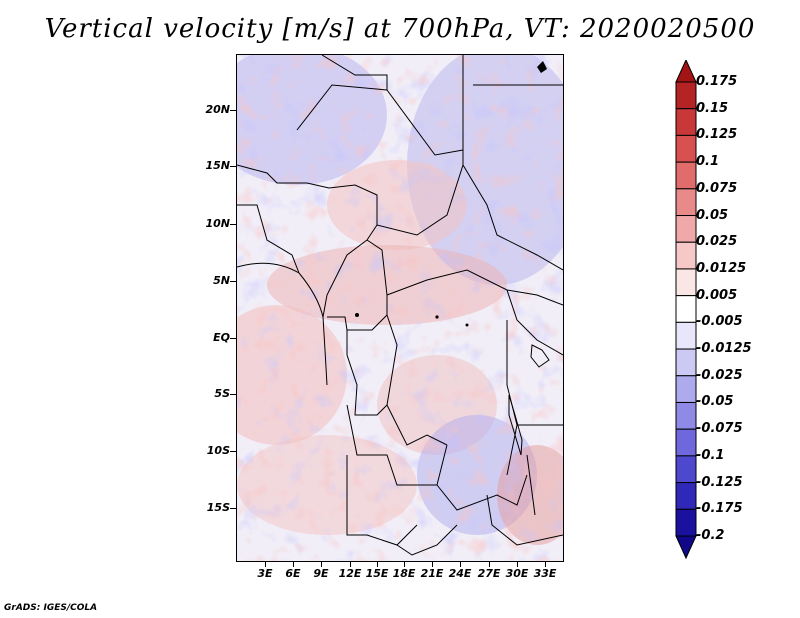 Image resolution: width=800 pixels, height=618 pixels. I want to click on colorbar-label: -0.175, so click(719, 509).